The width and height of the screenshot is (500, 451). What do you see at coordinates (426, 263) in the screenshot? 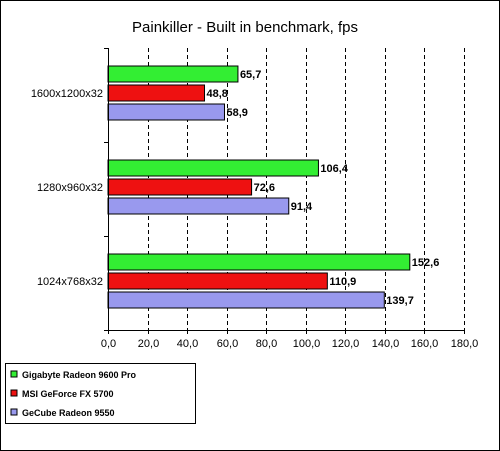
I see `data-label: 152,6` at bounding box center [426, 263].